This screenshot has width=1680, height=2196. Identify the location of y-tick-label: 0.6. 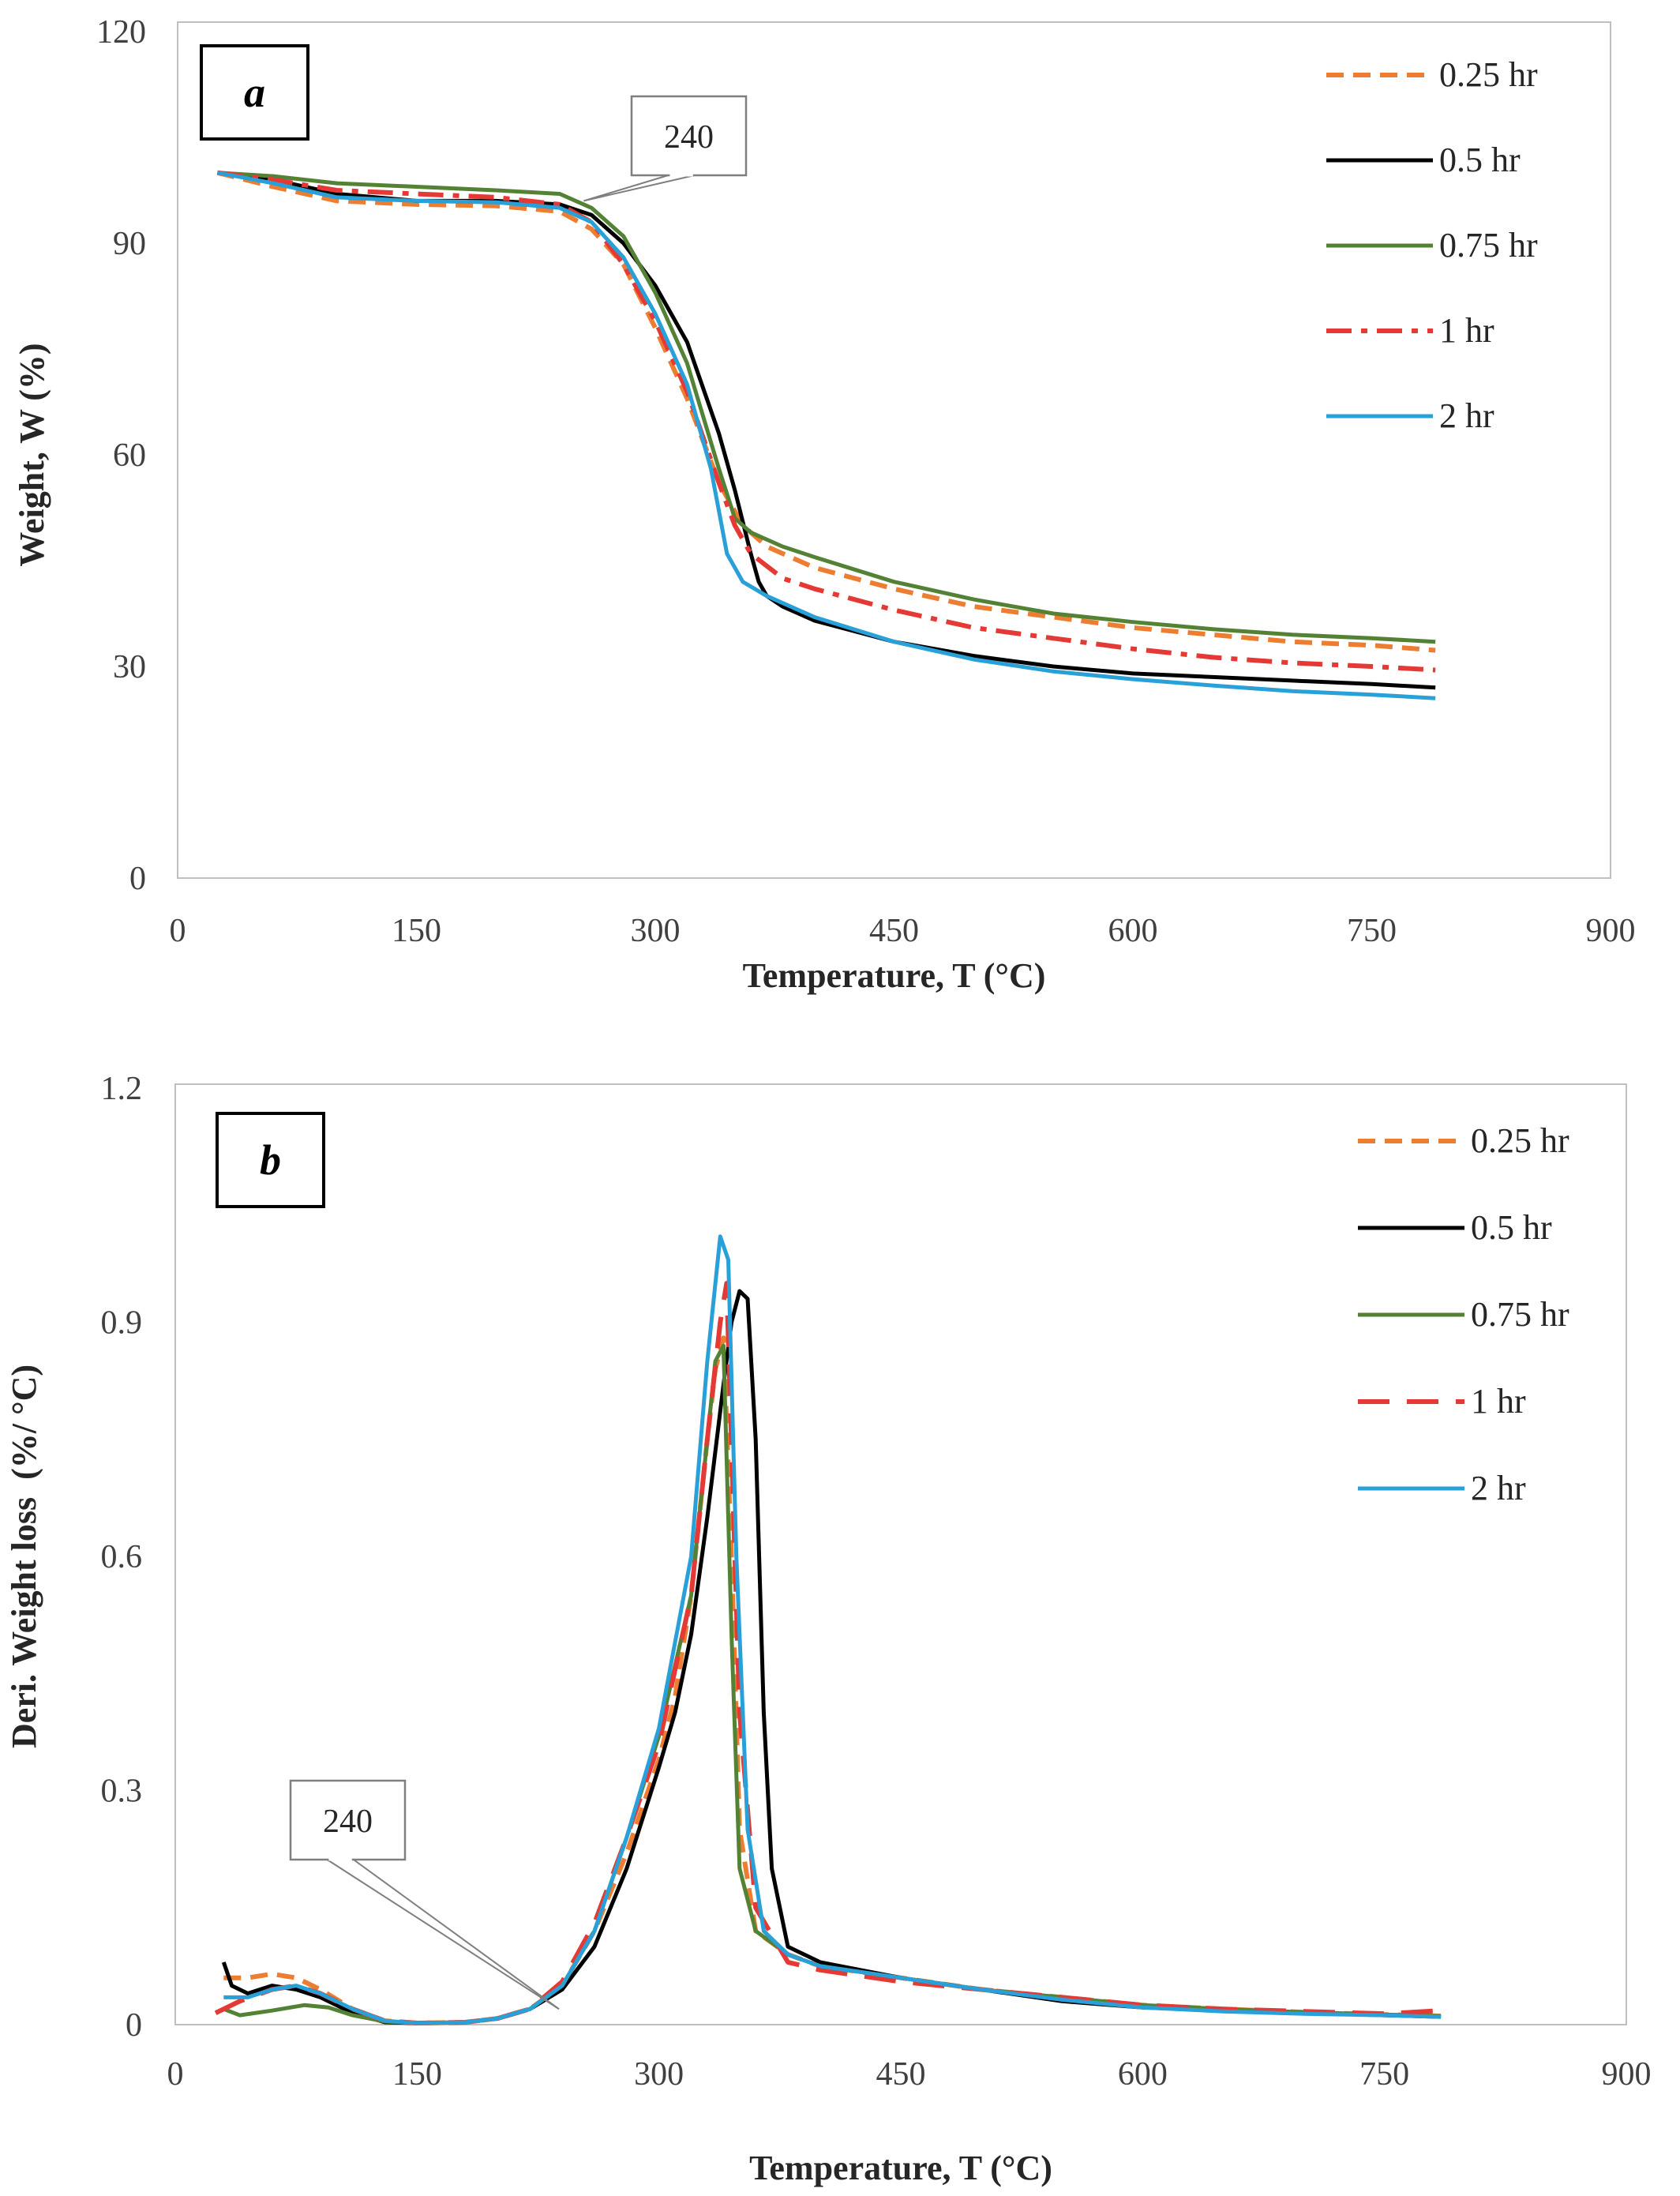
(122, 1557).